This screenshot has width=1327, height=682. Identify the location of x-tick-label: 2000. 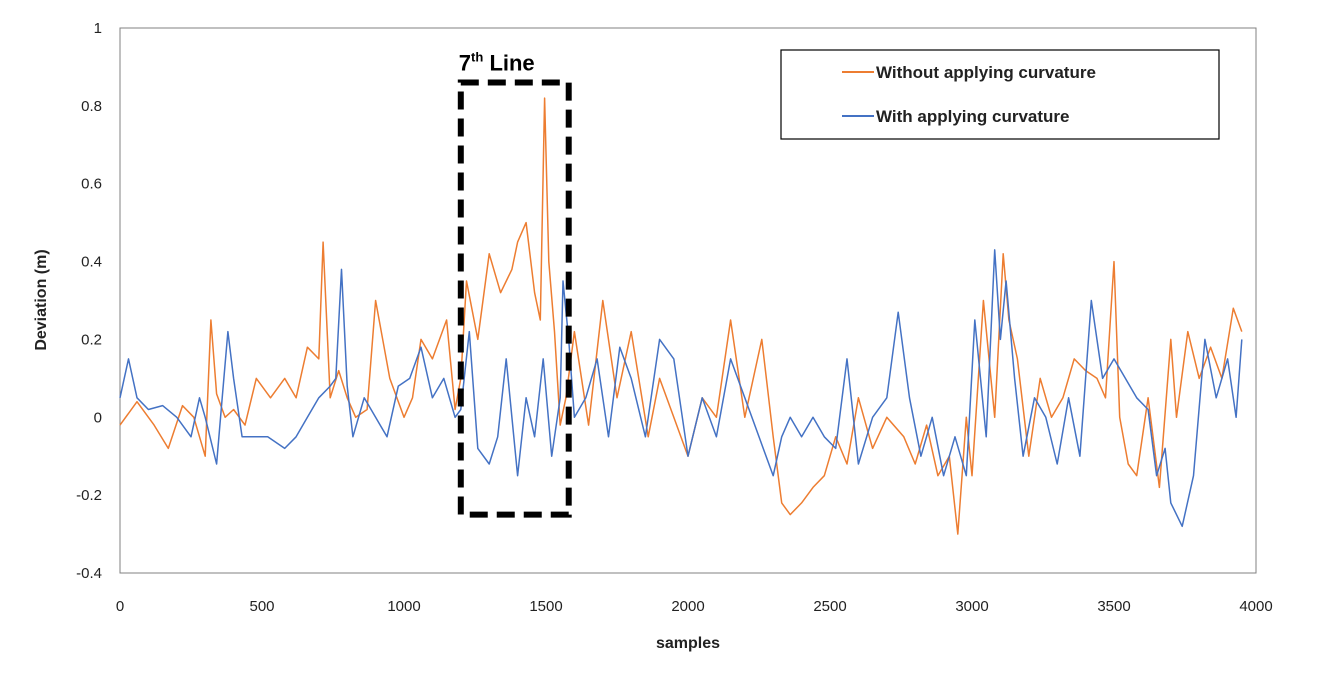
(687, 606).